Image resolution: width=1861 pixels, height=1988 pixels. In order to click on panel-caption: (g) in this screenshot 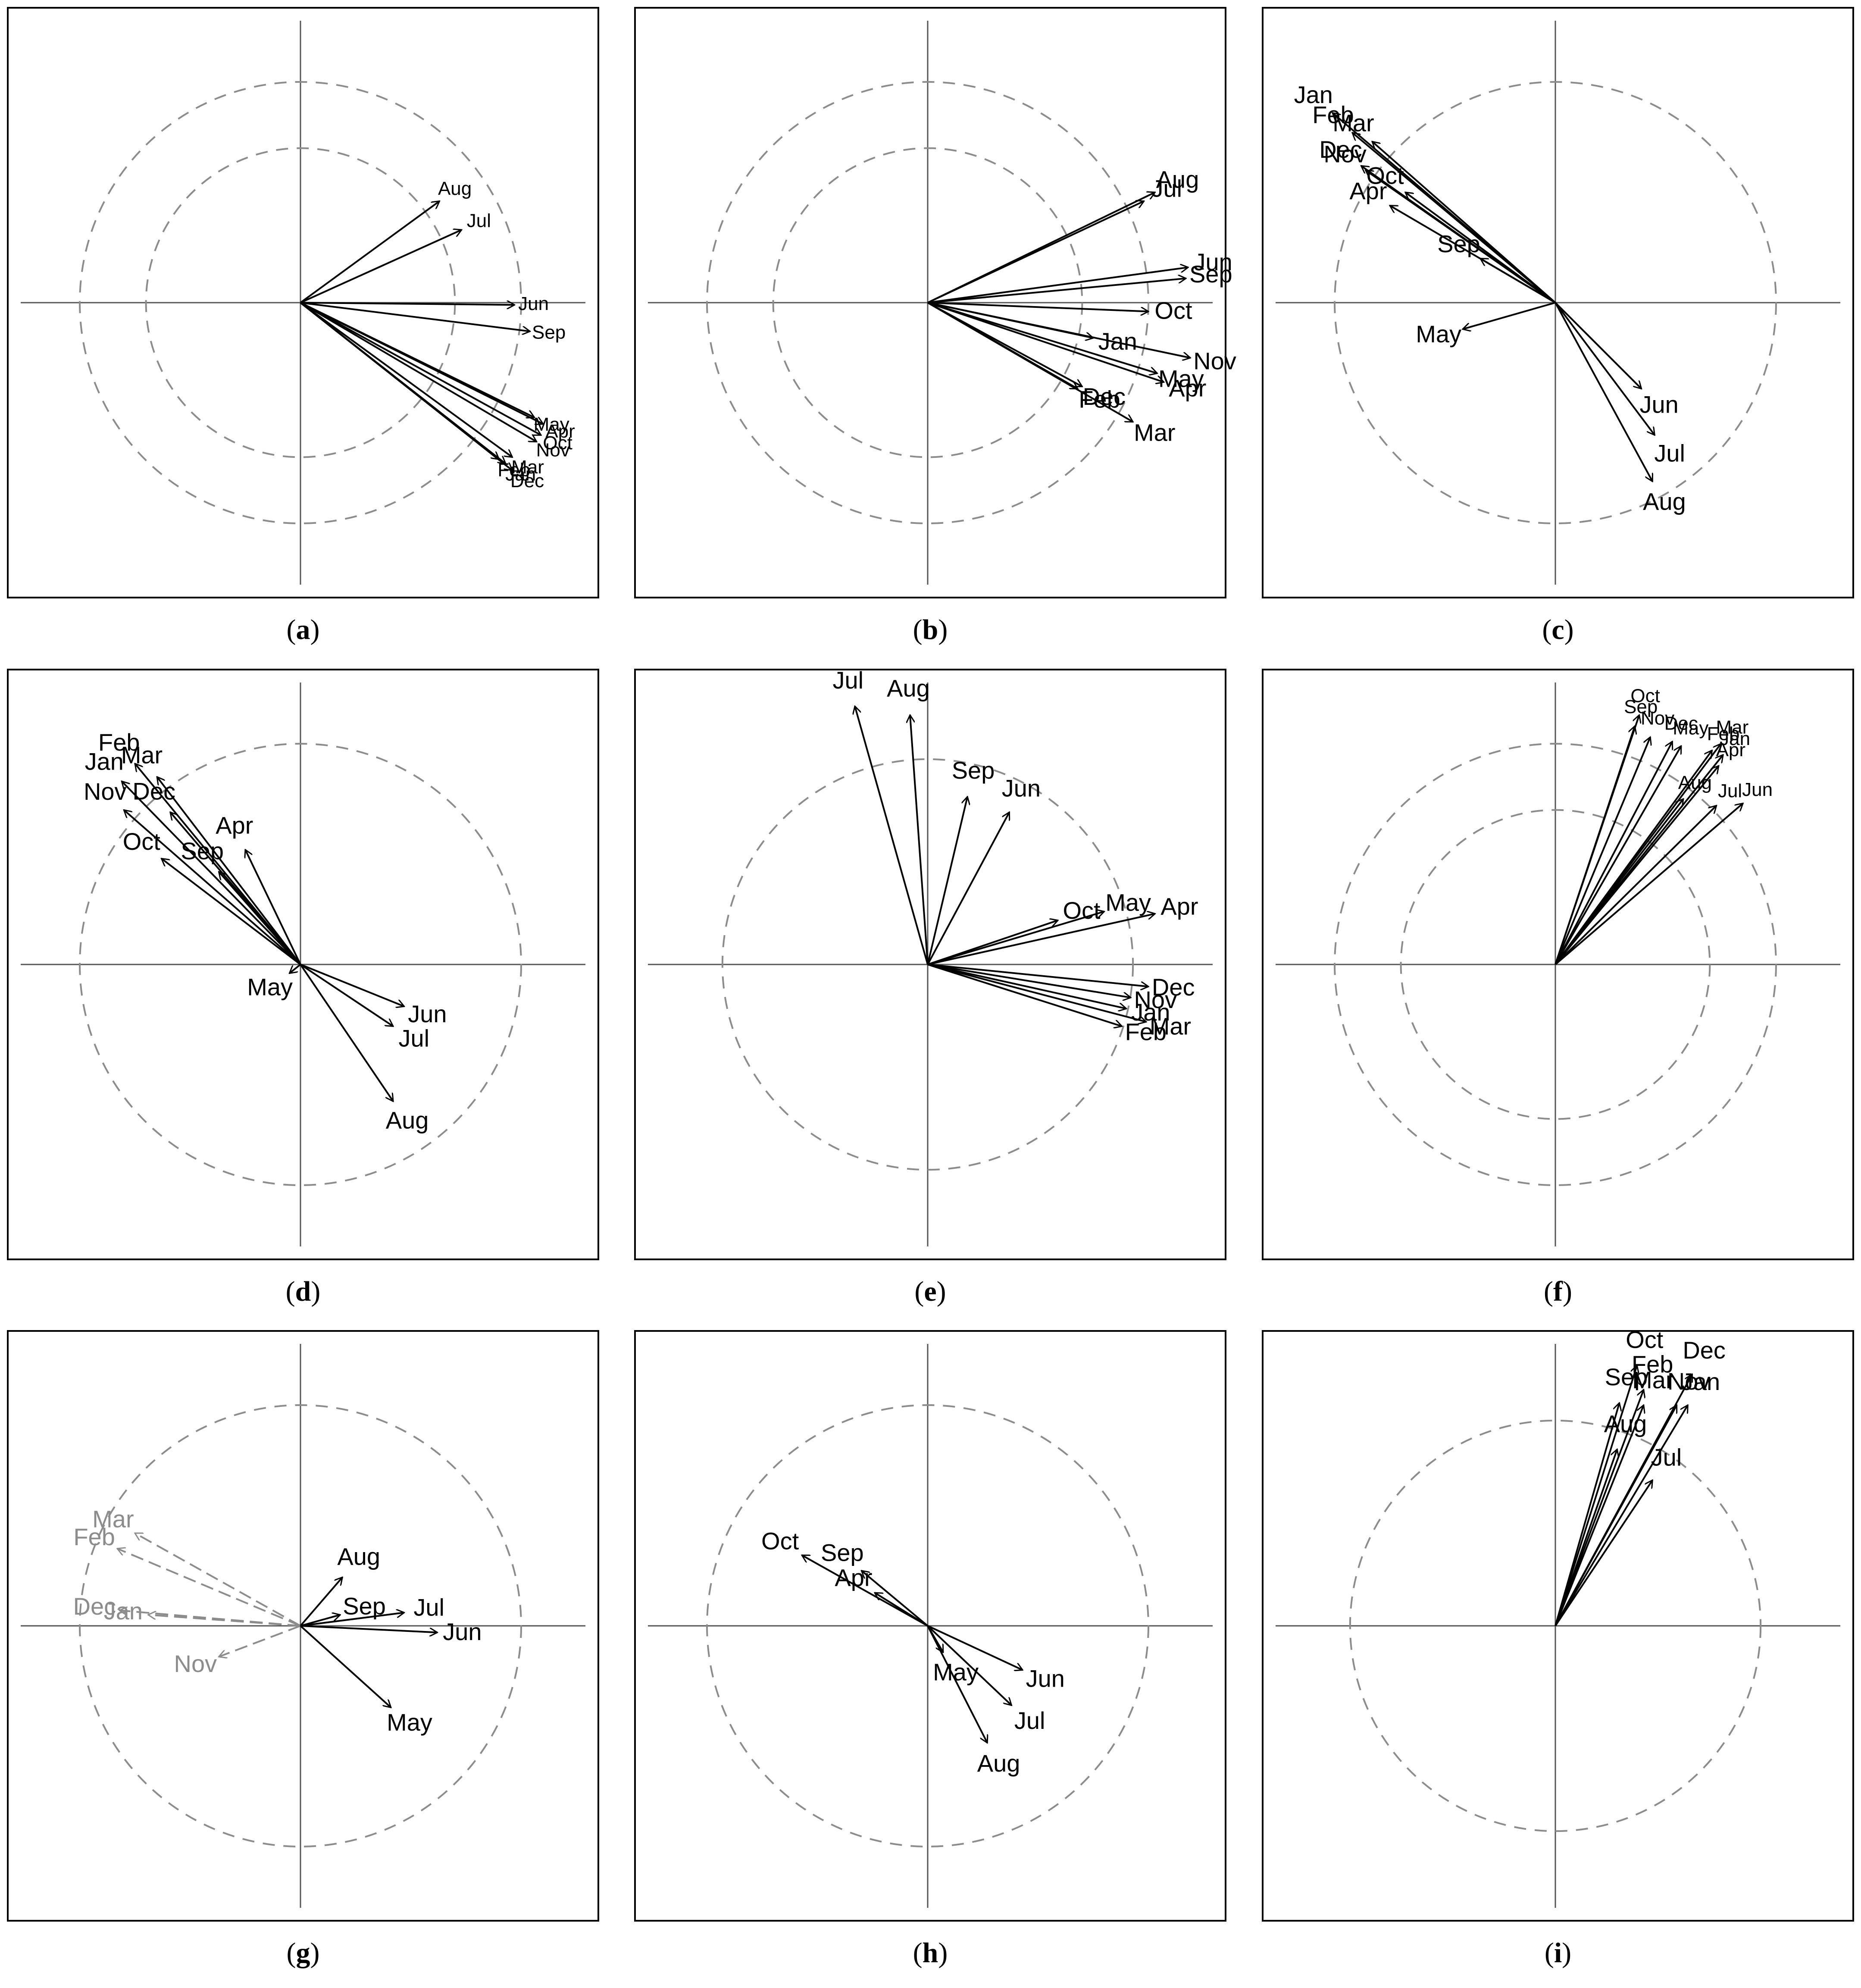, I will do `click(303, 1953)`.